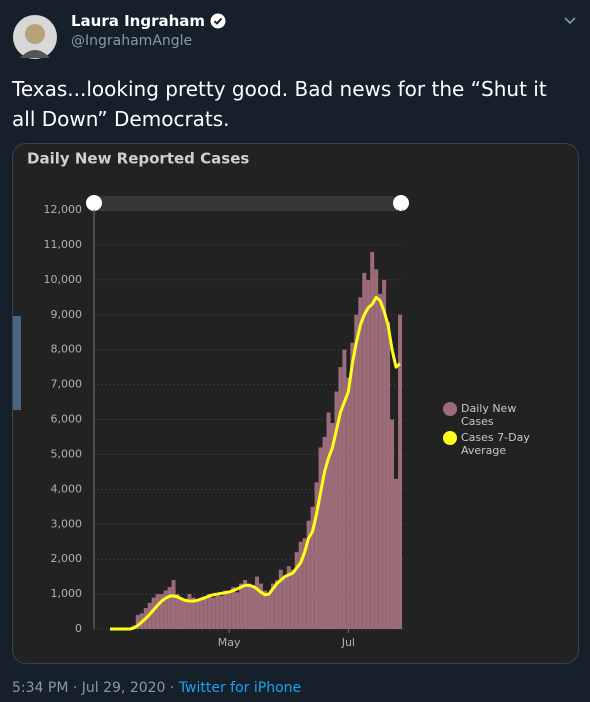 This screenshot has height=702, width=590. What do you see at coordinates (67, 349) in the screenshot?
I see `y-tick-label: 8,000` at bounding box center [67, 349].